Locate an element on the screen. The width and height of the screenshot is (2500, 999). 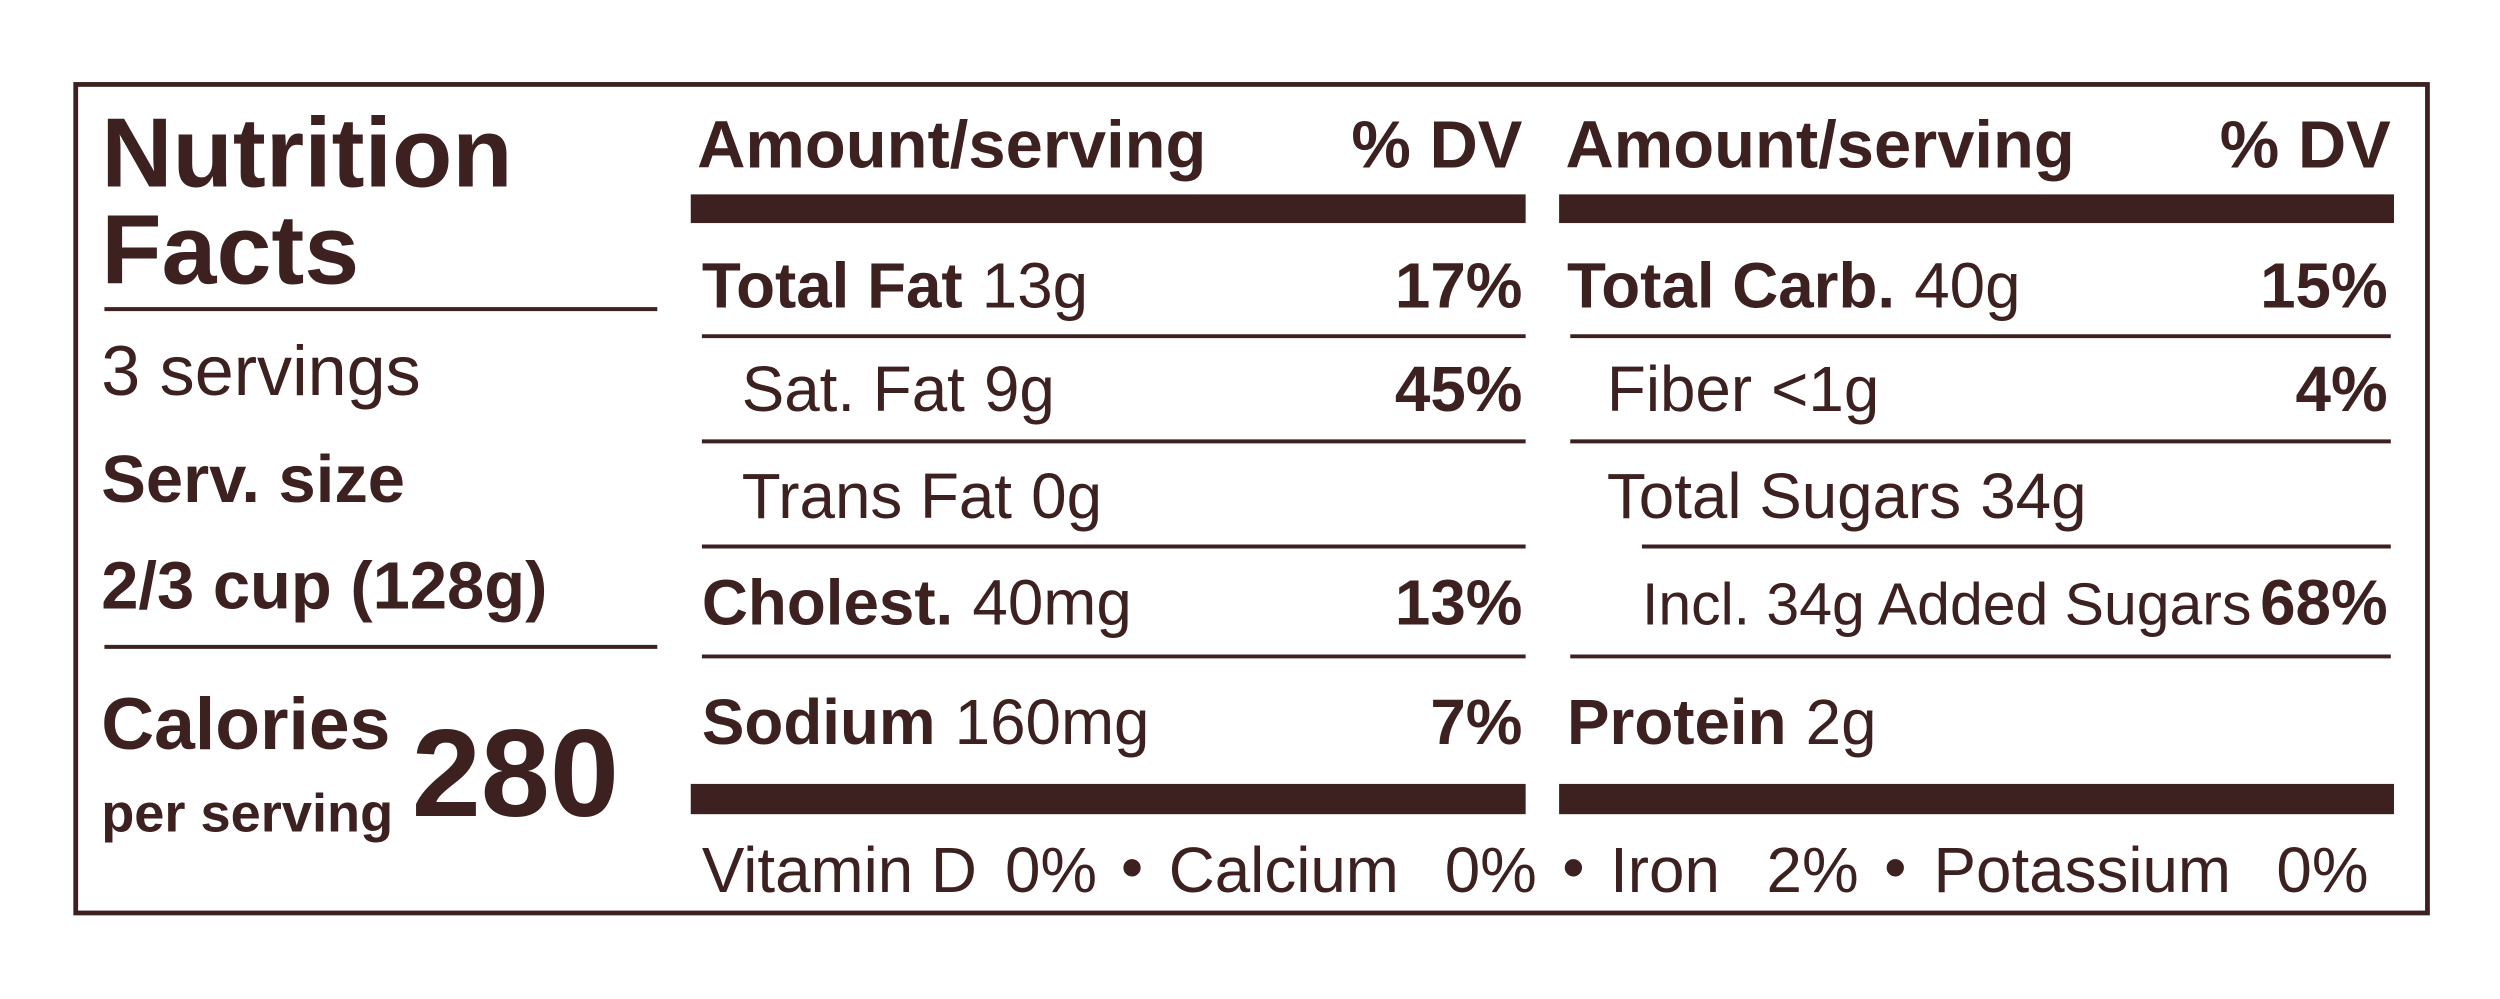
nutrient: Sodium 160mg is located at coordinates (926, 722).